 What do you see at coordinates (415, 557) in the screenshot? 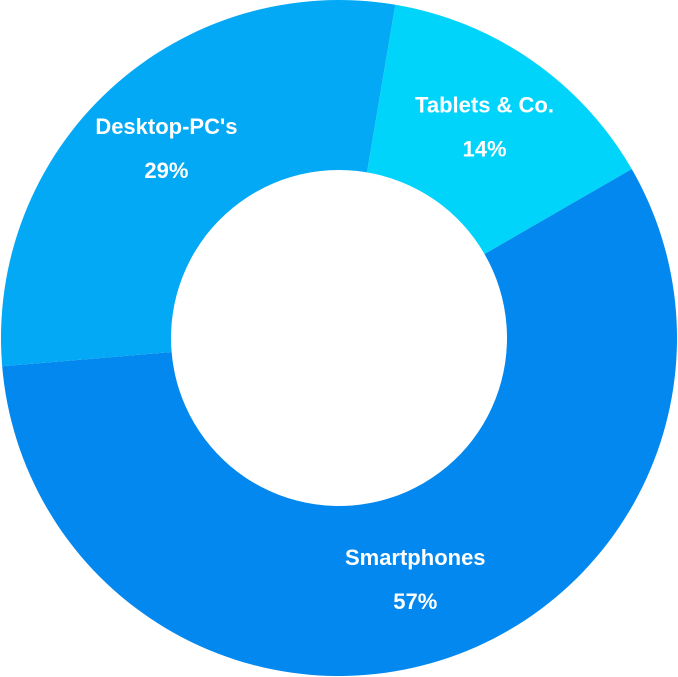
I see `slice-label-smartphones: Smartphones` at bounding box center [415, 557].